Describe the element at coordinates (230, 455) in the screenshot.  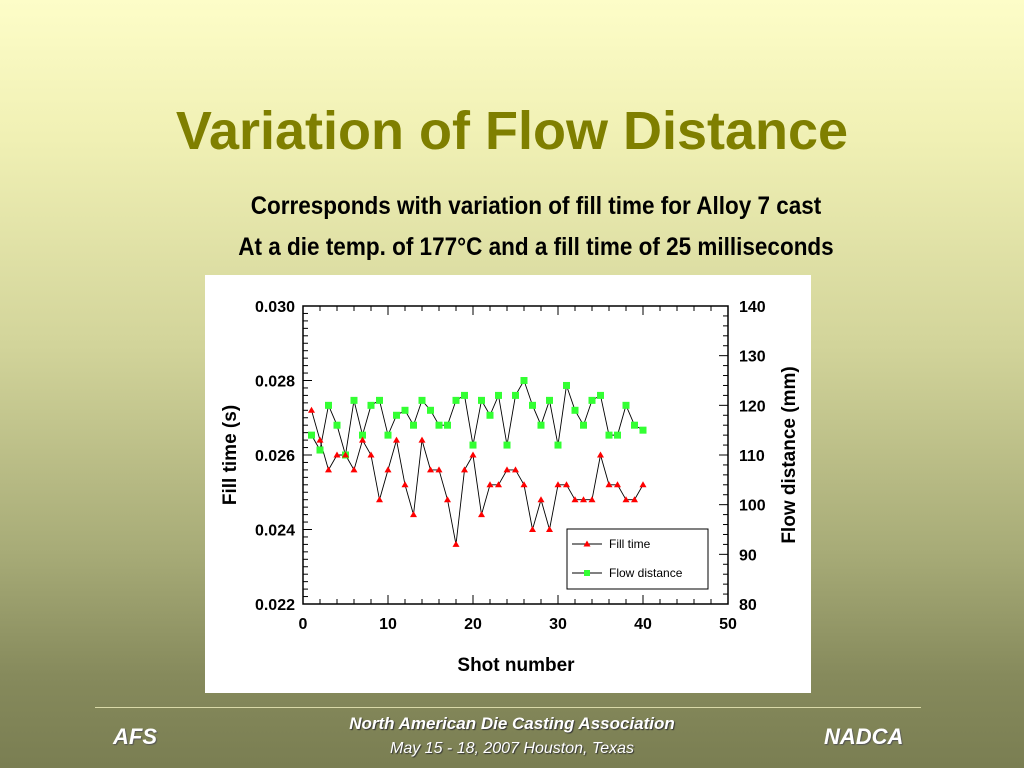
I see `y-axis-label: Fill time (s)` at that location.